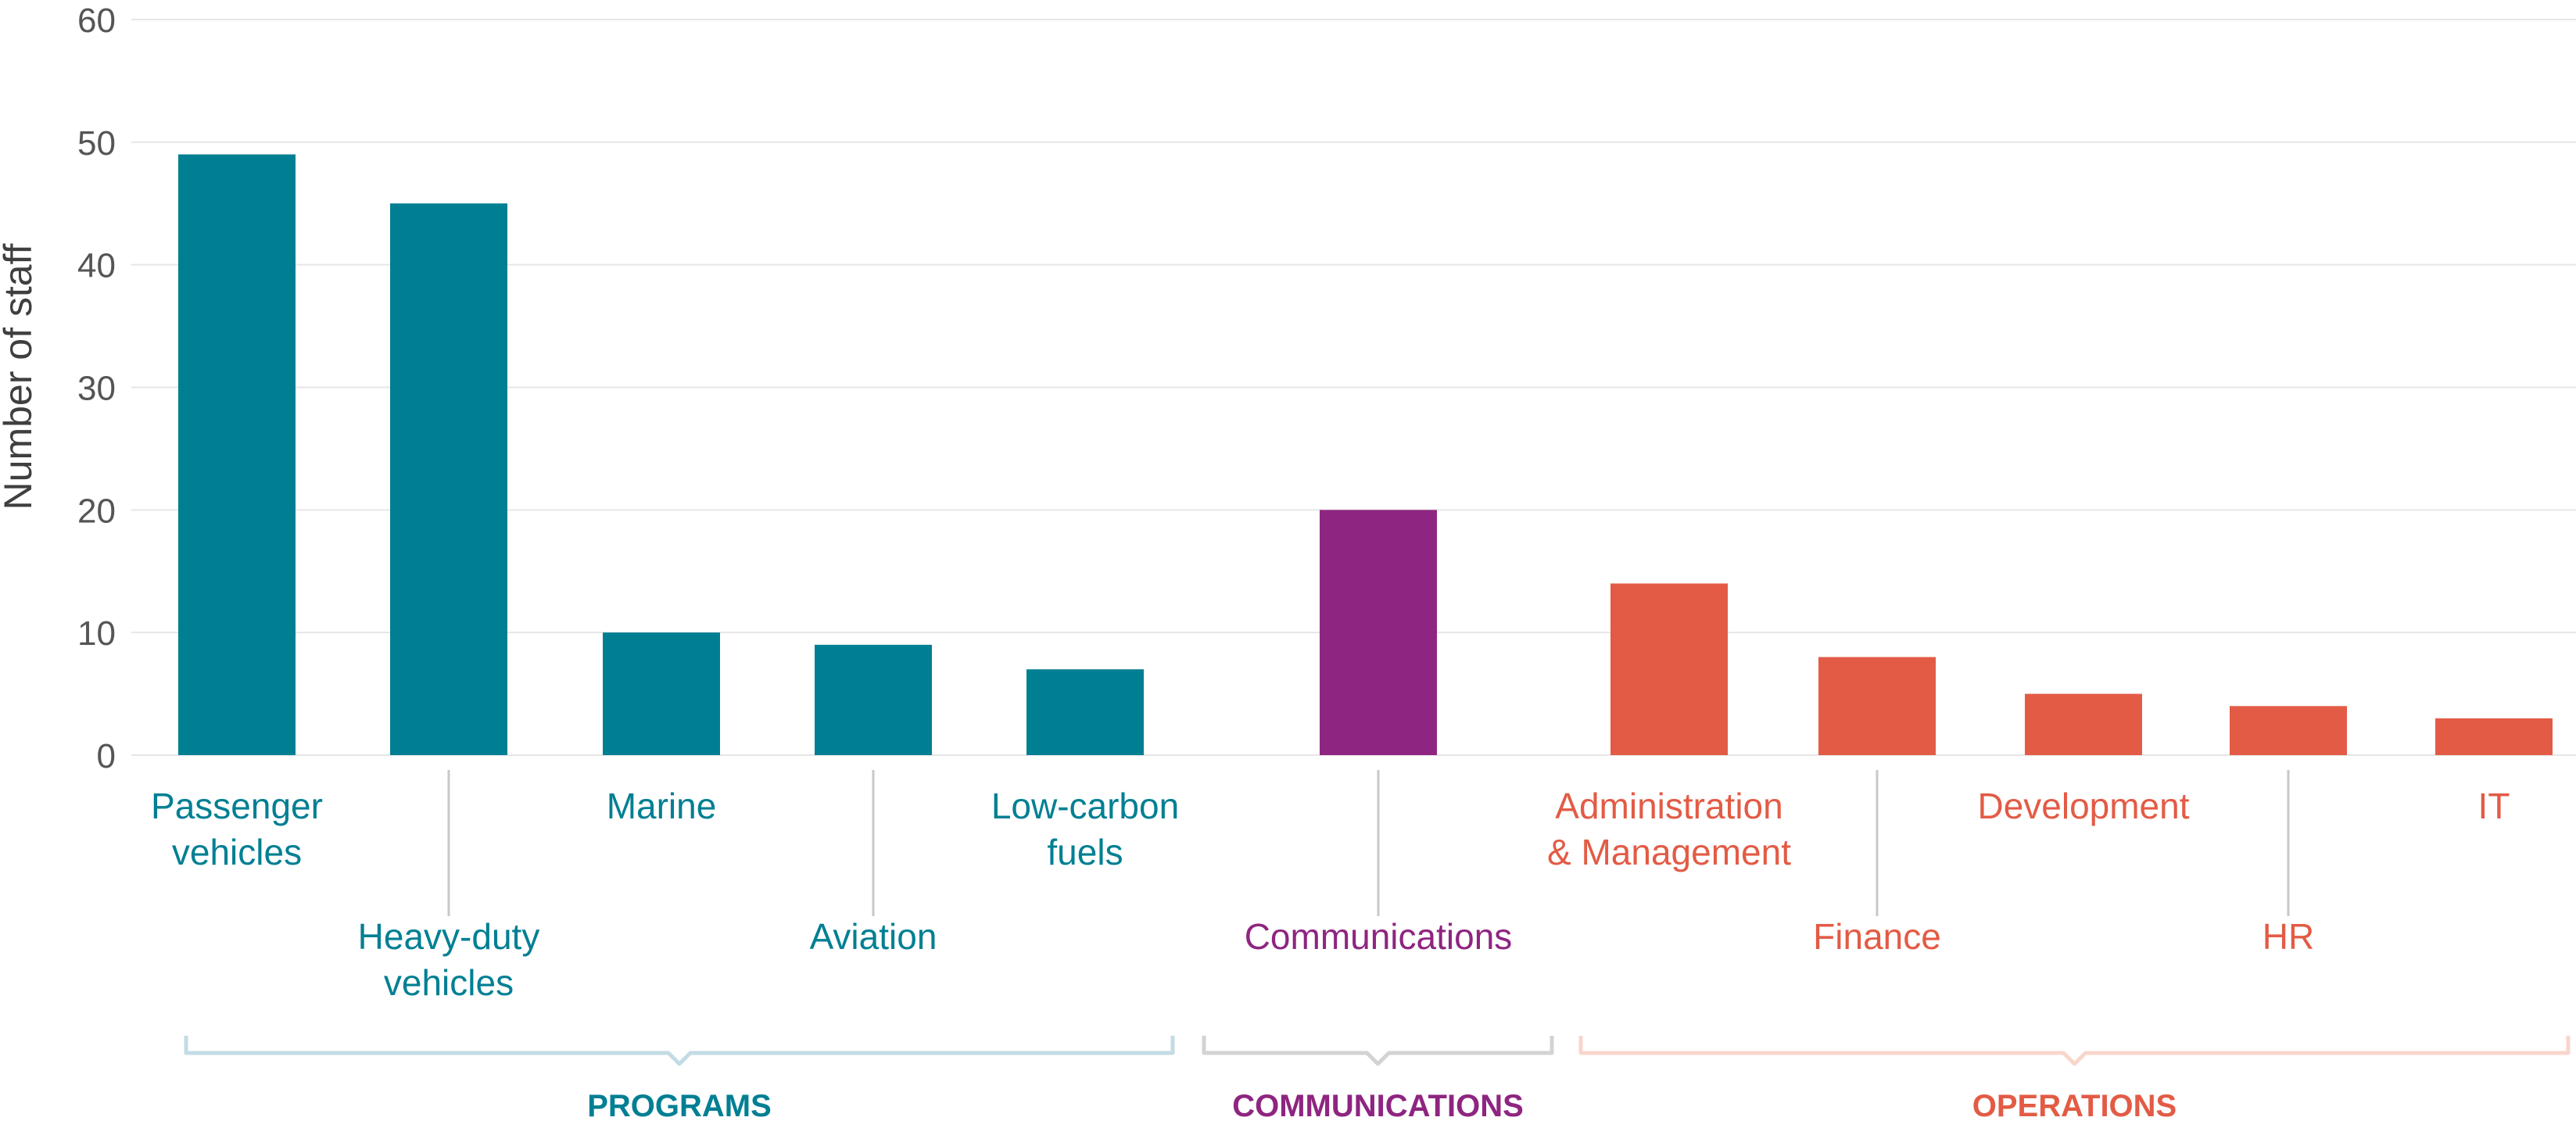  What do you see at coordinates (2494, 806) in the screenshot?
I see `category-label: IT` at bounding box center [2494, 806].